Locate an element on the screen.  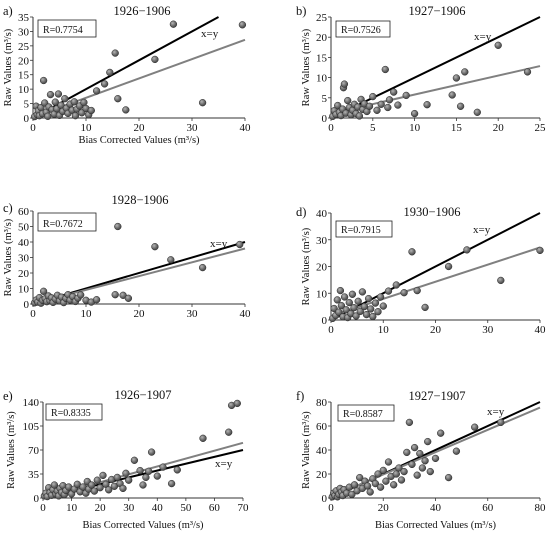
panel-label: f) is located at coordinates (300, 396).